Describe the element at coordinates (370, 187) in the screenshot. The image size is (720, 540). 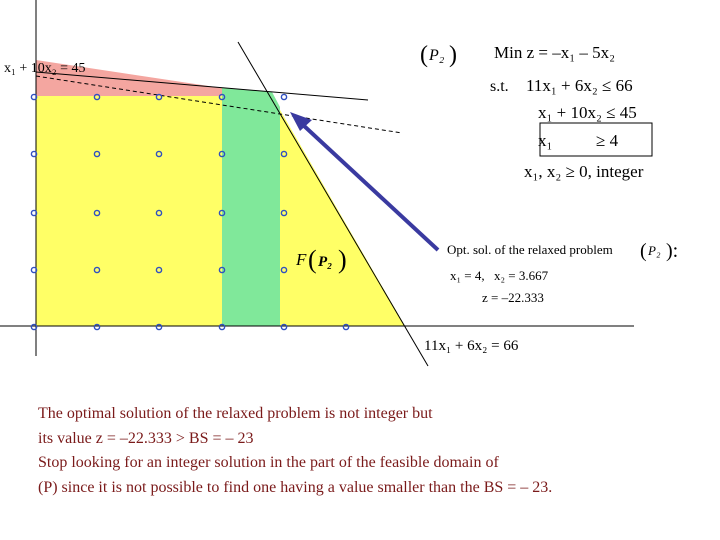
I see `relaxed-solution-arrow` at that location.